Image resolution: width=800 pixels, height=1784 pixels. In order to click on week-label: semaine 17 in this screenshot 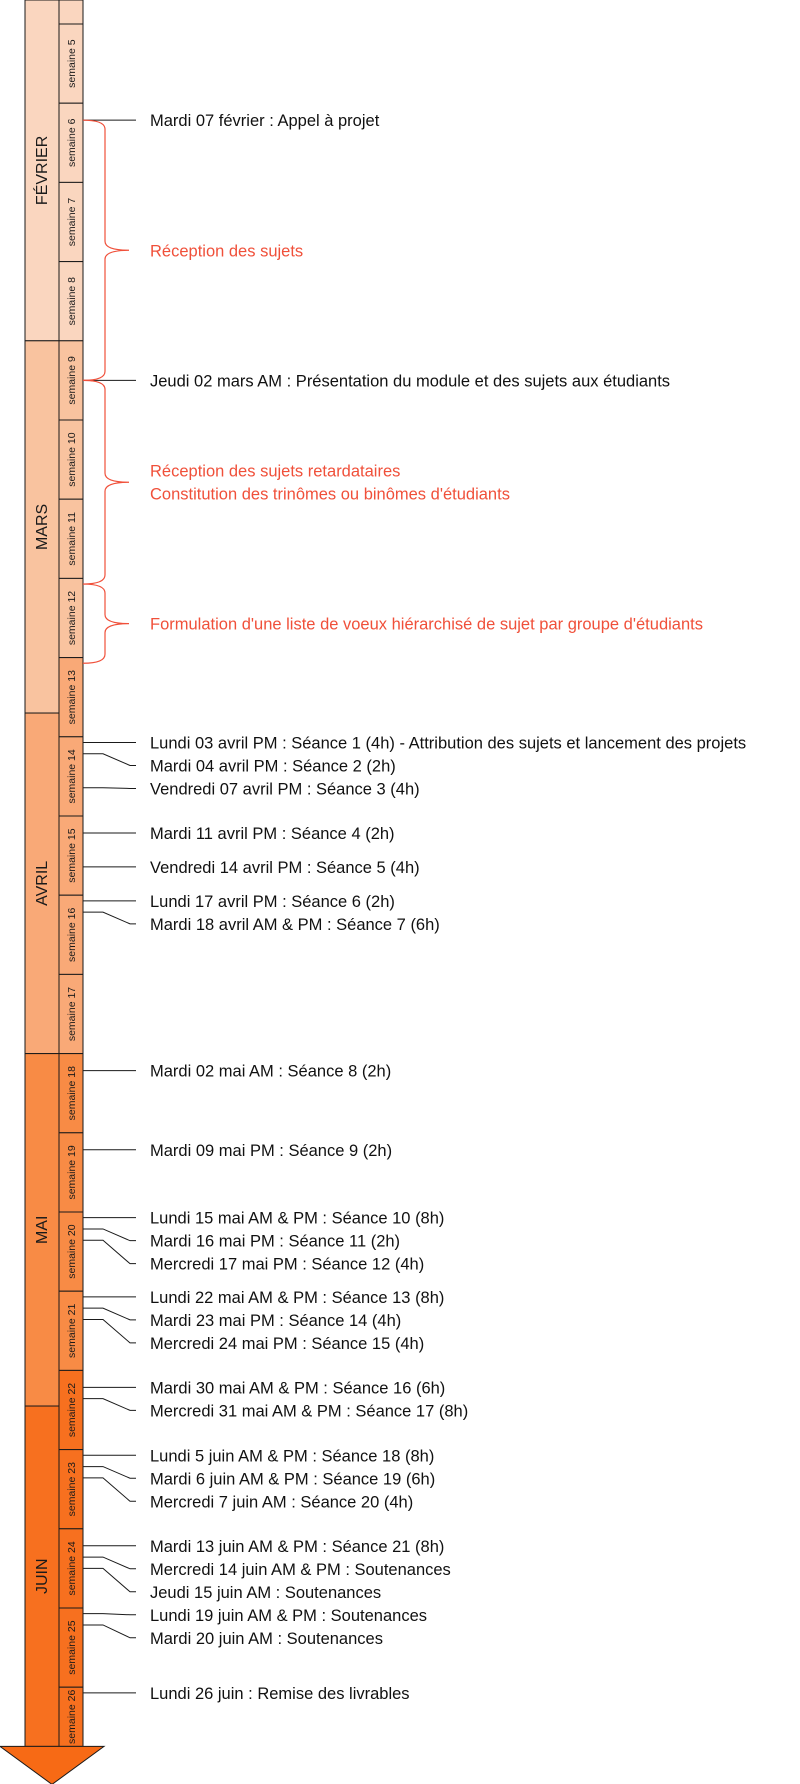, I will do `click(72, 1014)`.